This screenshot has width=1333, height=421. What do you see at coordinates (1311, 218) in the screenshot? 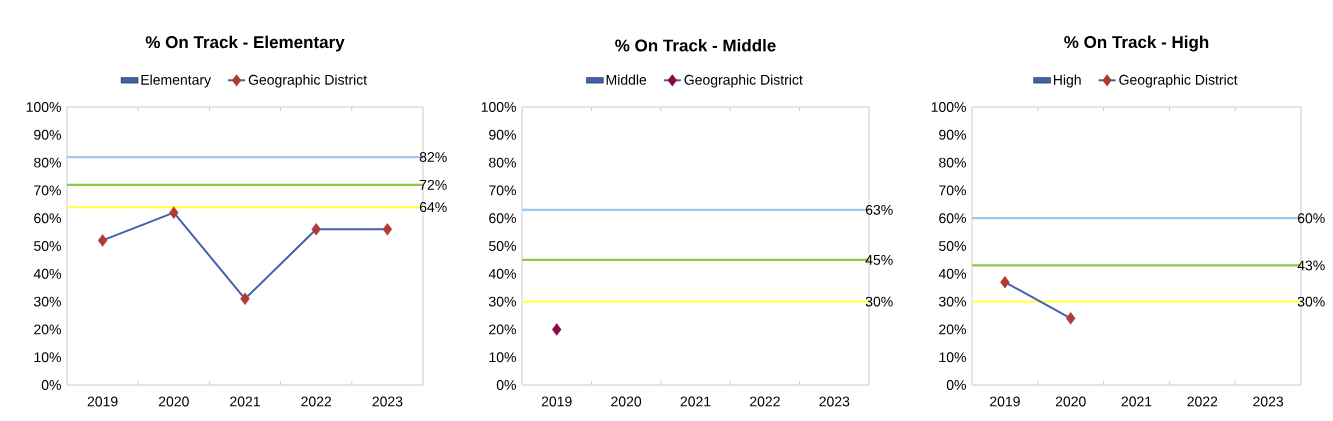
I see `ref-line-label: 60%` at bounding box center [1311, 218].